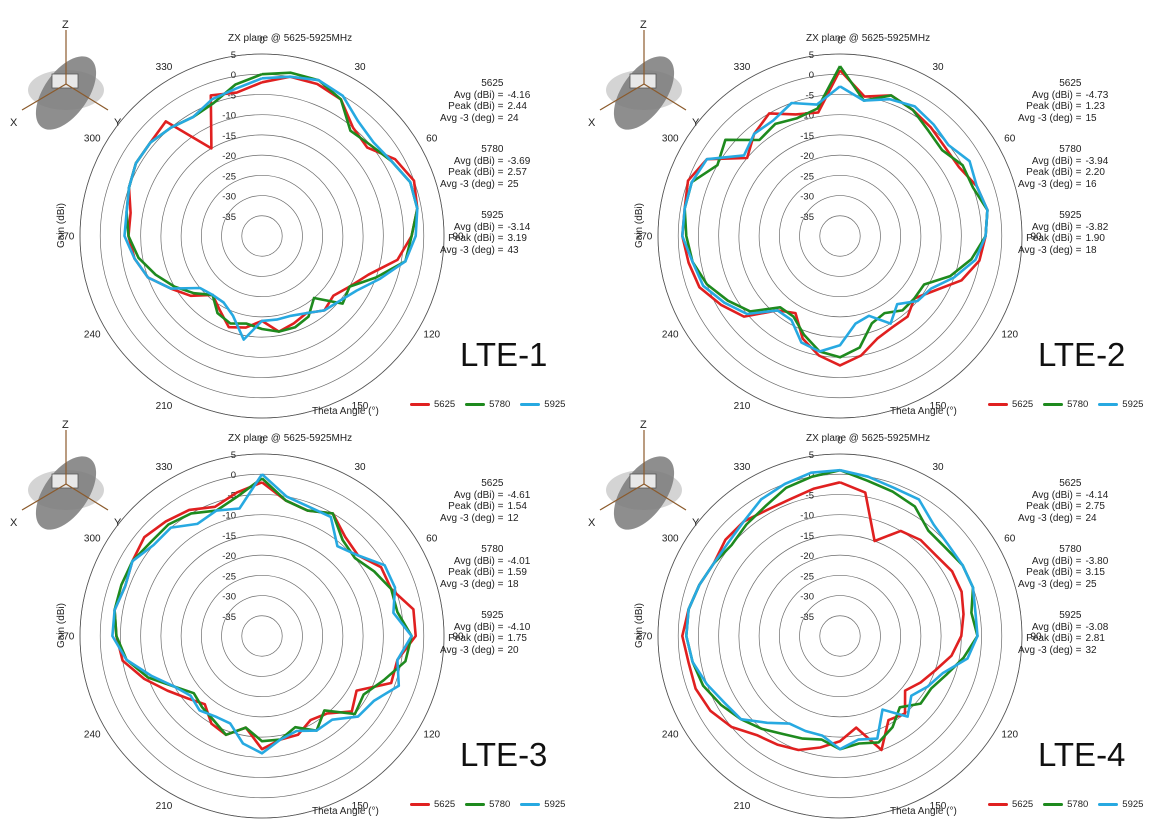 This screenshot has height=839, width=1165. What do you see at coordinates (360, 806) in the screenshot?
I see `angle-tick-label: 150` at bounding box center [360, 806].